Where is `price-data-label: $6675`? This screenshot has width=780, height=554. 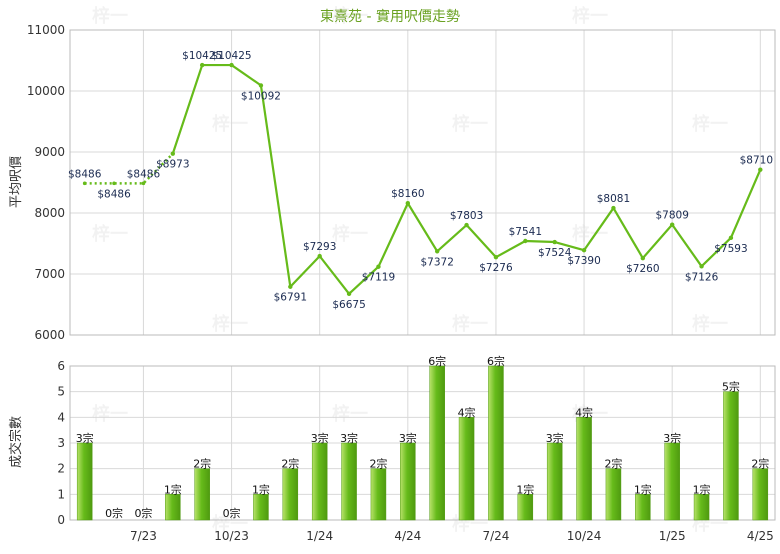
price-data-label: $6675 is located at coordinates (348, 305).